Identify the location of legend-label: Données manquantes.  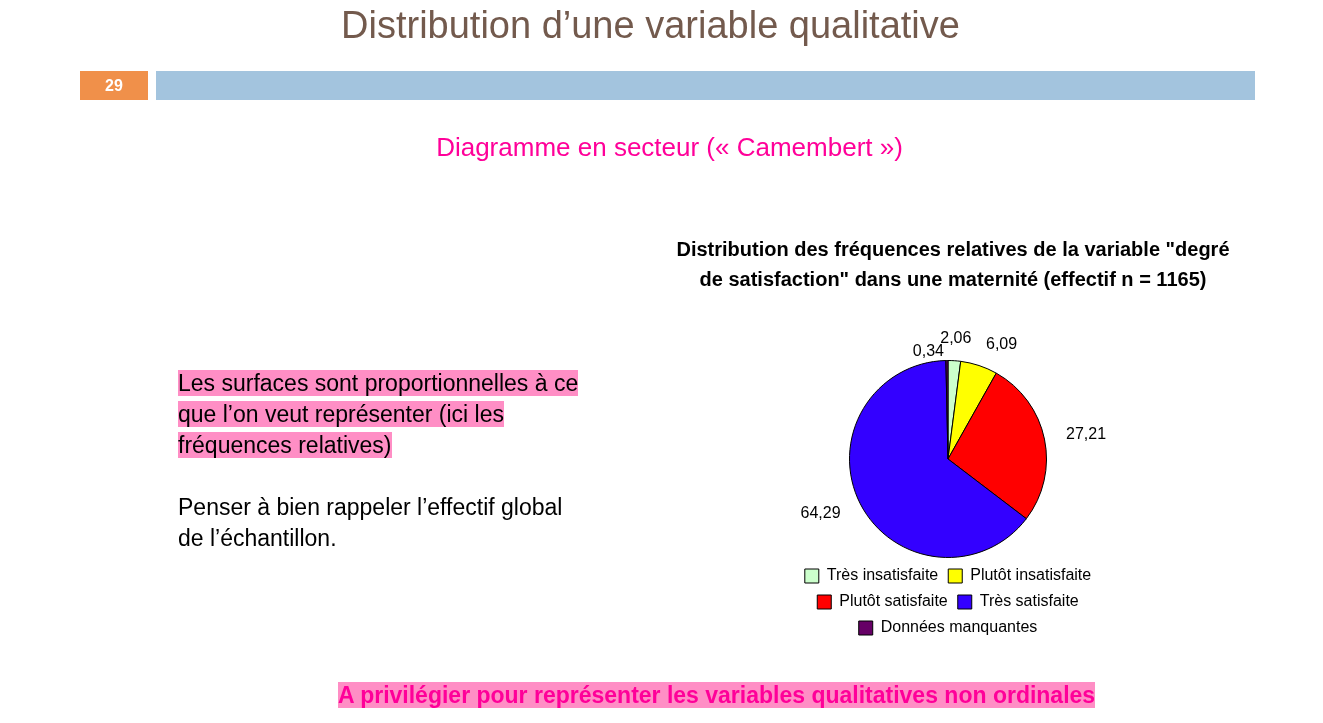
(959, 627).